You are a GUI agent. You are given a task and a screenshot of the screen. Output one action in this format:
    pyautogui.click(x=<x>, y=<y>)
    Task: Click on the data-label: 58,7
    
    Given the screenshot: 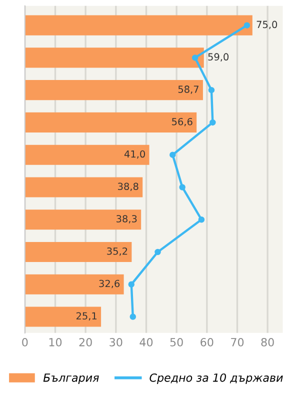 What is the action you would take?
    pyautogui.click(x=188, y=90)
    